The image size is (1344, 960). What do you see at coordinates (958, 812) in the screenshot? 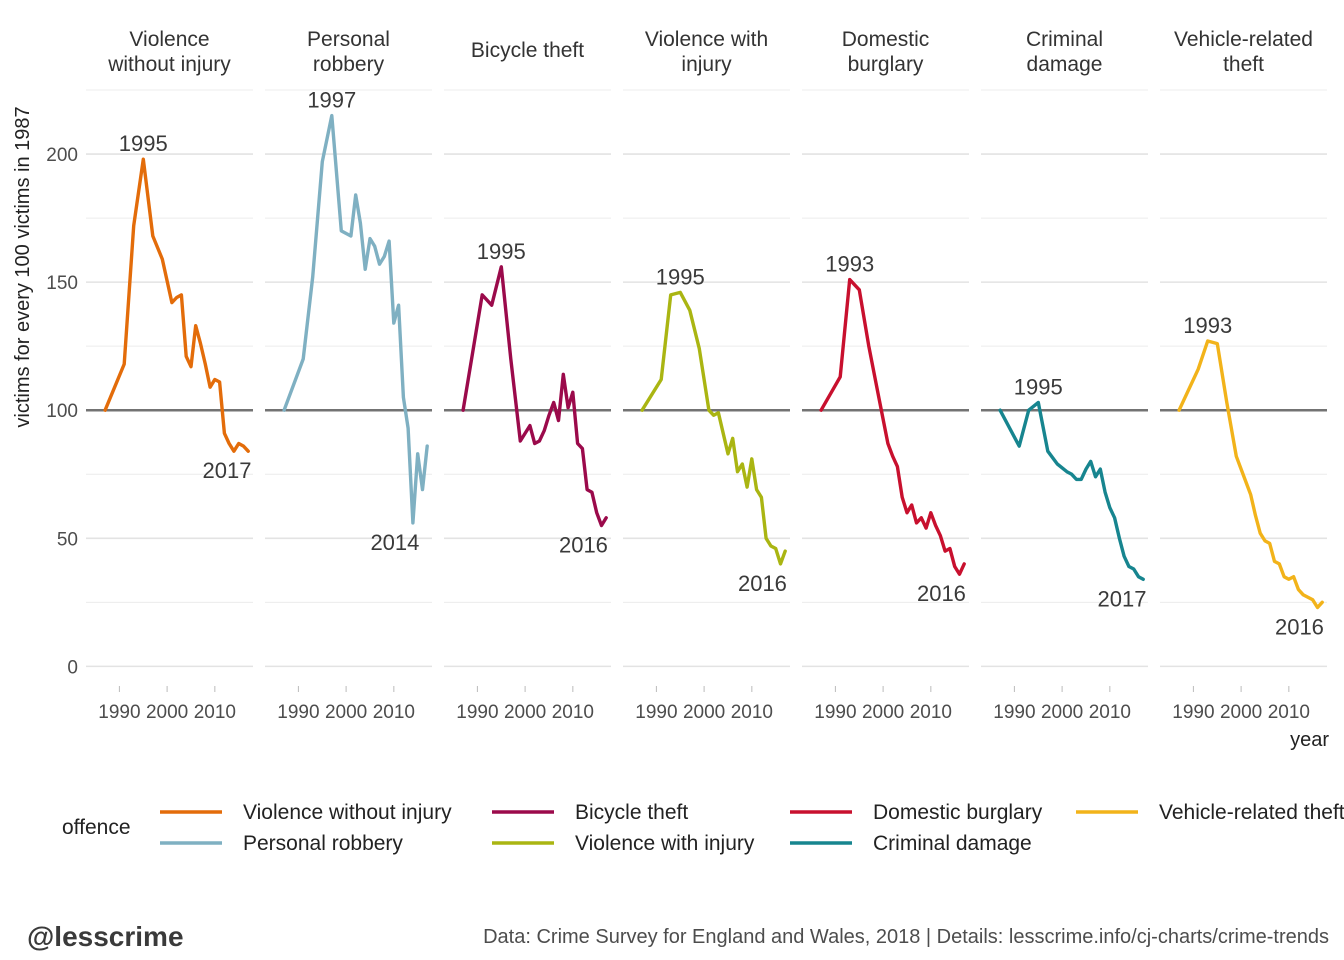
I see `legend-label: Domestic burglary` at bounding box center [958, 812].